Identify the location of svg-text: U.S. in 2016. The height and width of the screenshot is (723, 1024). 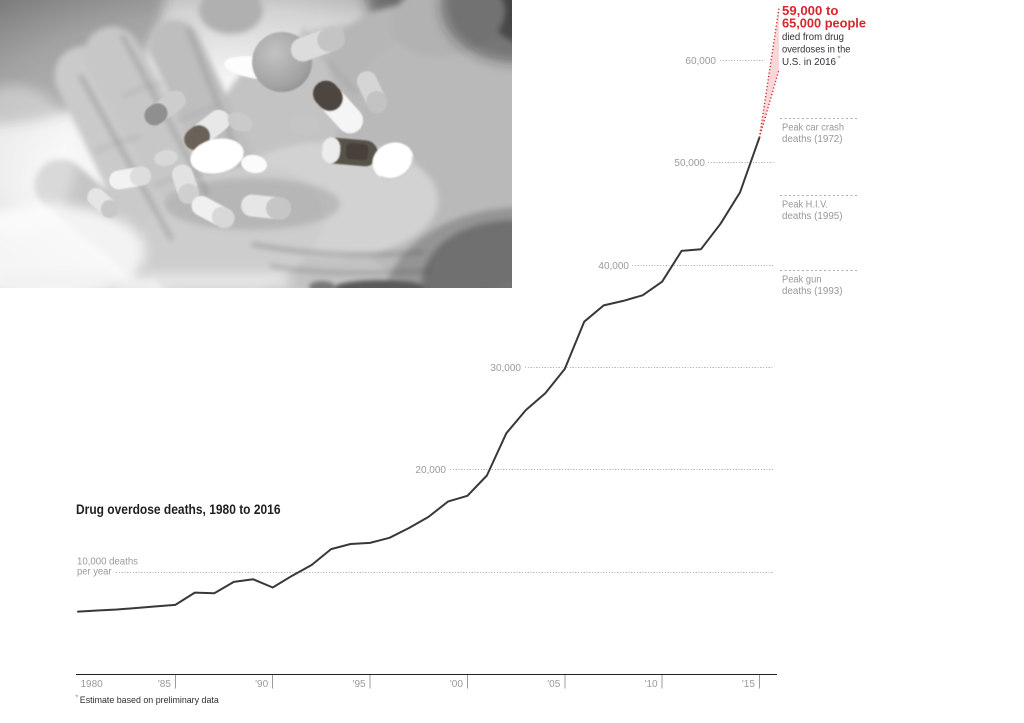
(809, 62).